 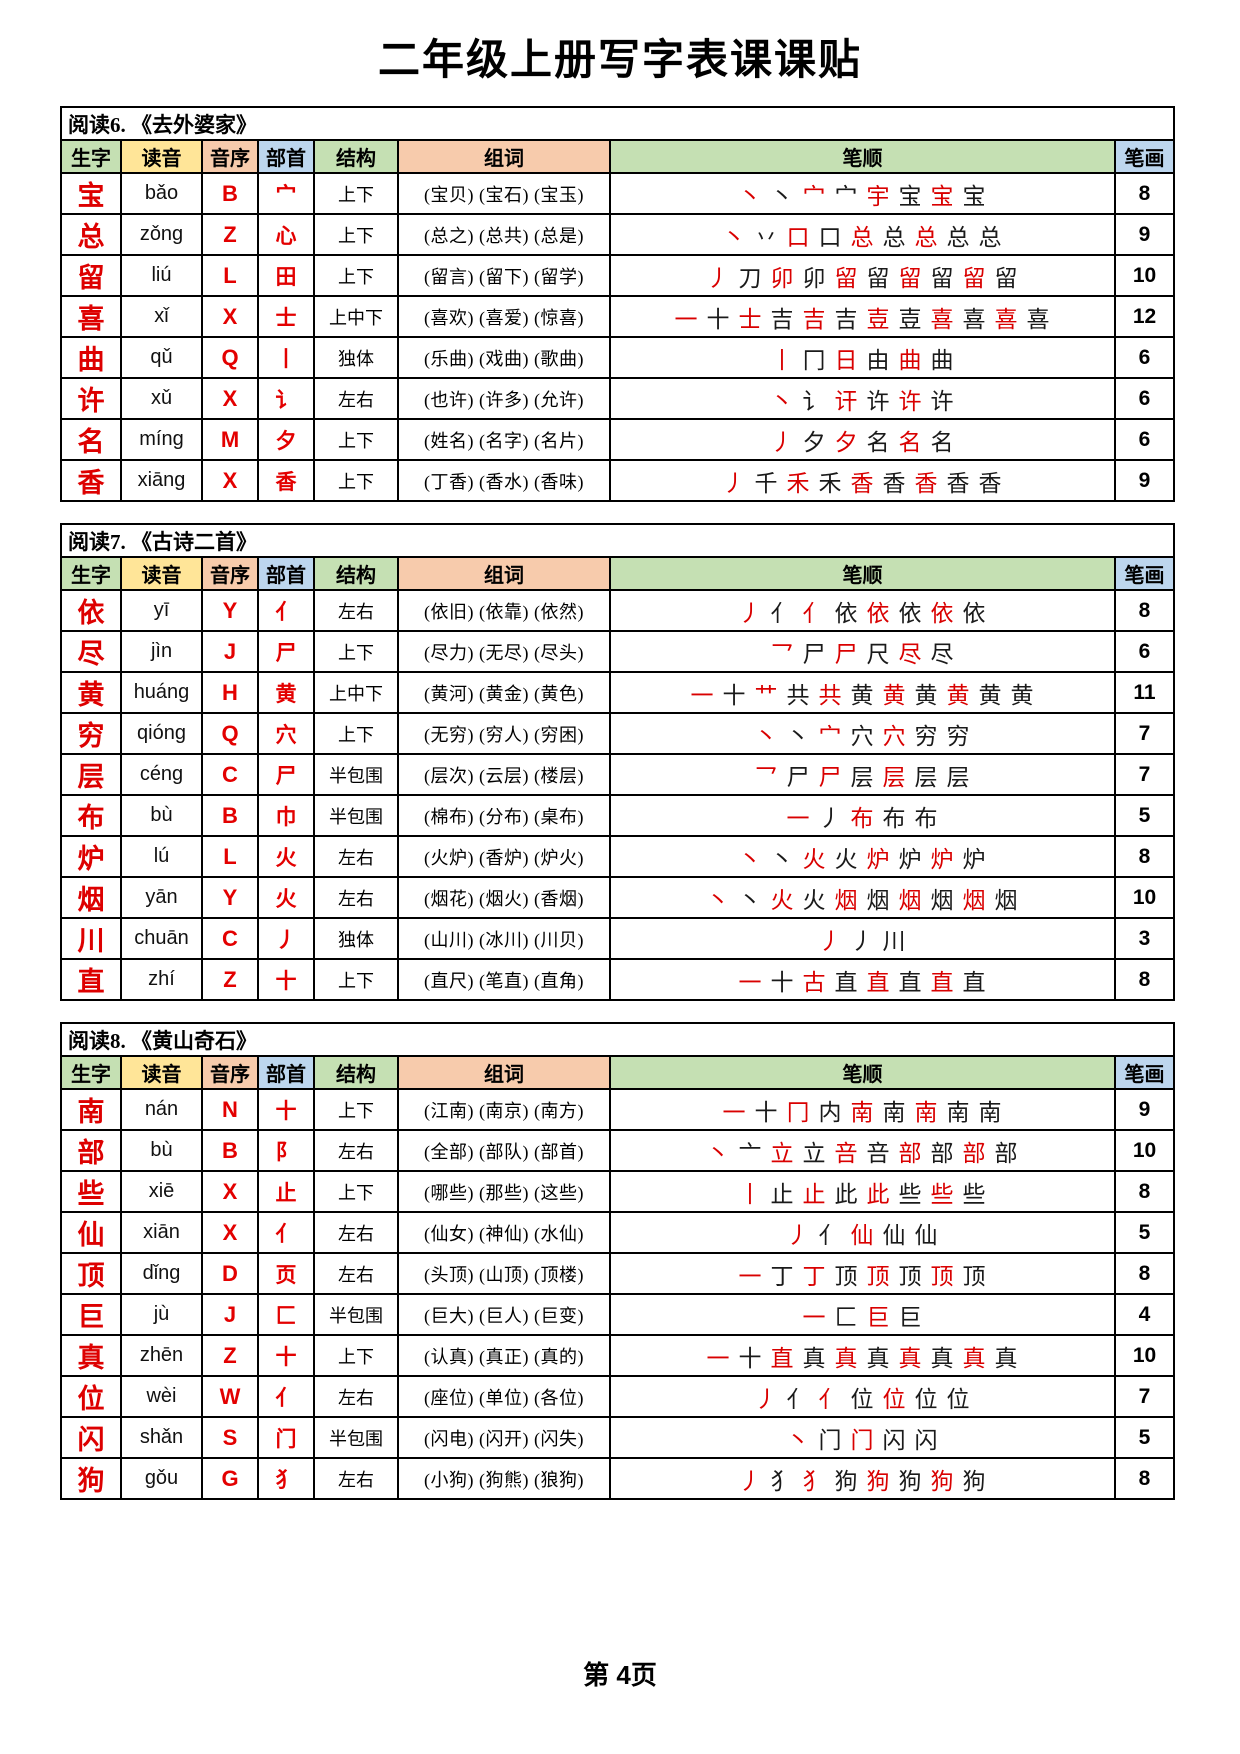 What do you see at coordinates (862, 234) in the screenshot?
I see `strokes-cell: 丶丷口口总总总总总` at bounding box center [862, 234].